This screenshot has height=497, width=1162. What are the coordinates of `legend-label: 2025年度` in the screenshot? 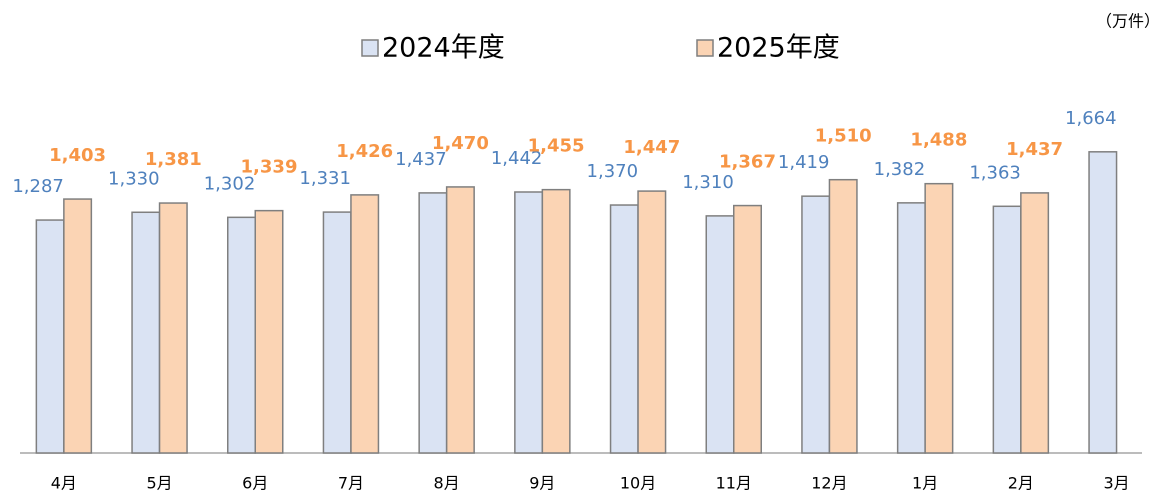 It's located at (778, 48).